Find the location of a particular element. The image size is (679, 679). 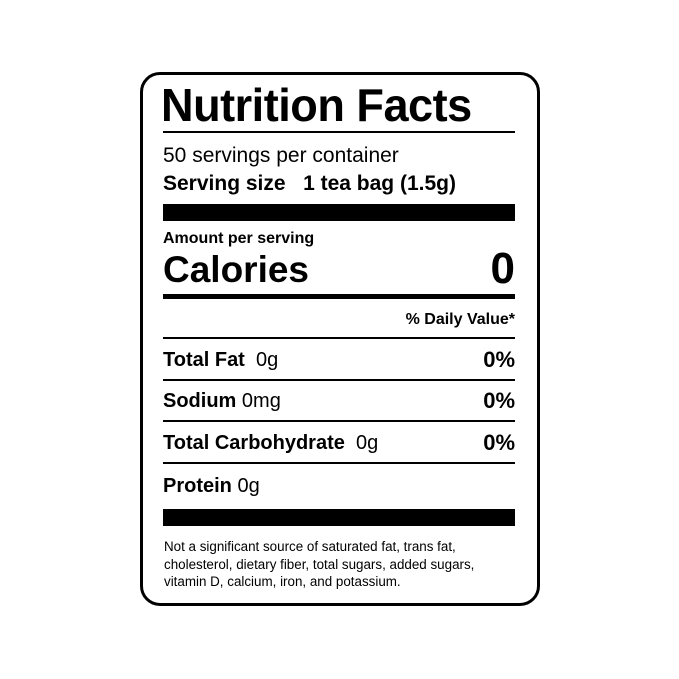

servings-per-container: 50 servings per container is located at coordinates (281, 155).